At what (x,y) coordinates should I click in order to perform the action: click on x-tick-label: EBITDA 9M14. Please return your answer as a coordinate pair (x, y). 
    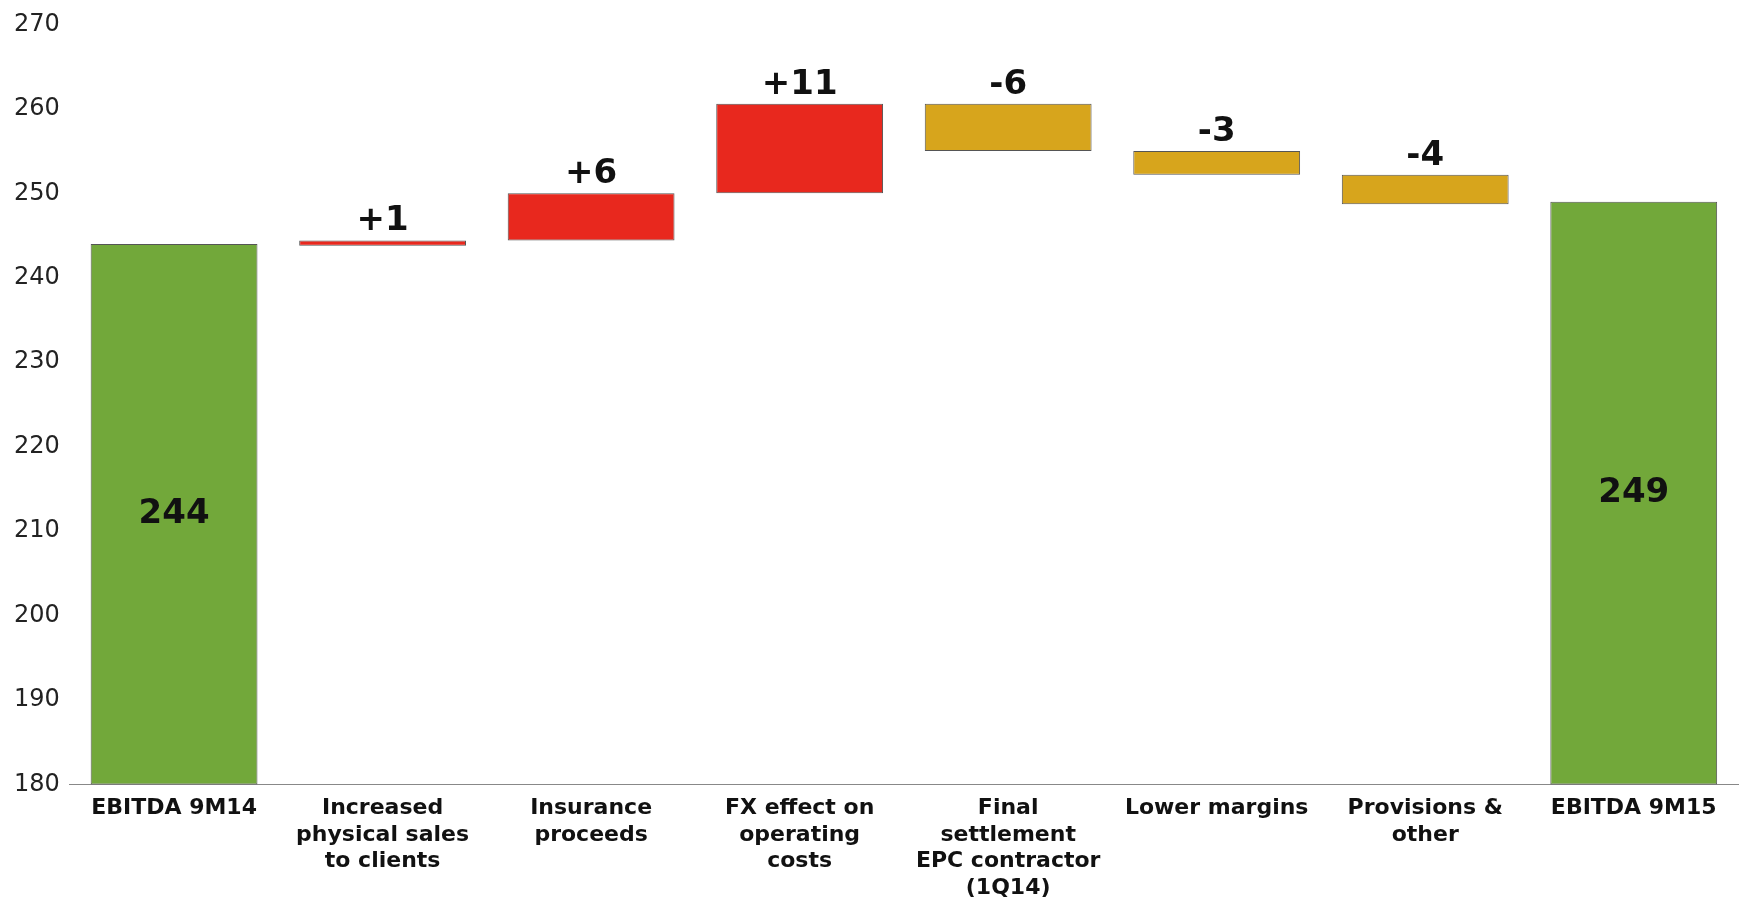
    Looking at the image, I should click on (174, 807).